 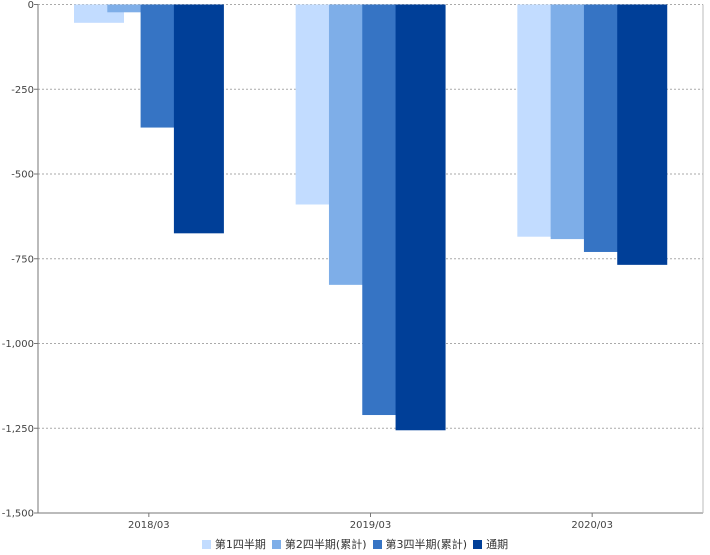 I want to click on legend-item: 第1四半期, so click(x=233, y=544).